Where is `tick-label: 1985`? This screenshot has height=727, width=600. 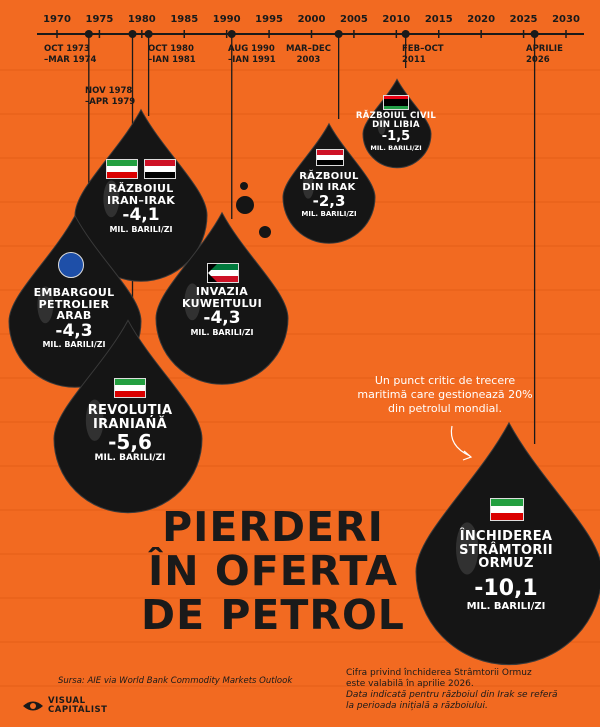 tick-label: 1985 is located at coordinates (184, 19).